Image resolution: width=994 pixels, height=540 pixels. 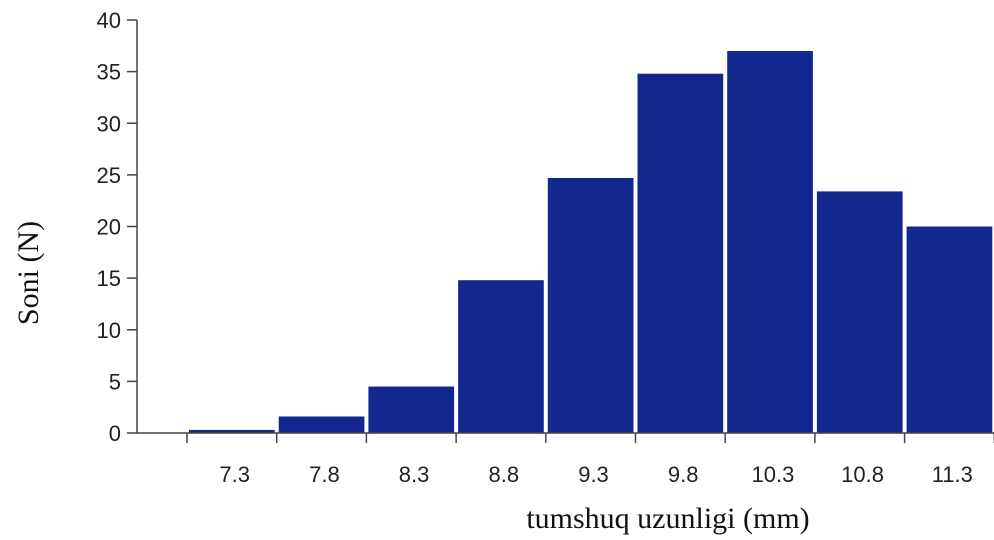 What do you see at coordinates (109, 227) in the screenshot?
I see `y-tick-label: 20` at bounding box center [109, 227].